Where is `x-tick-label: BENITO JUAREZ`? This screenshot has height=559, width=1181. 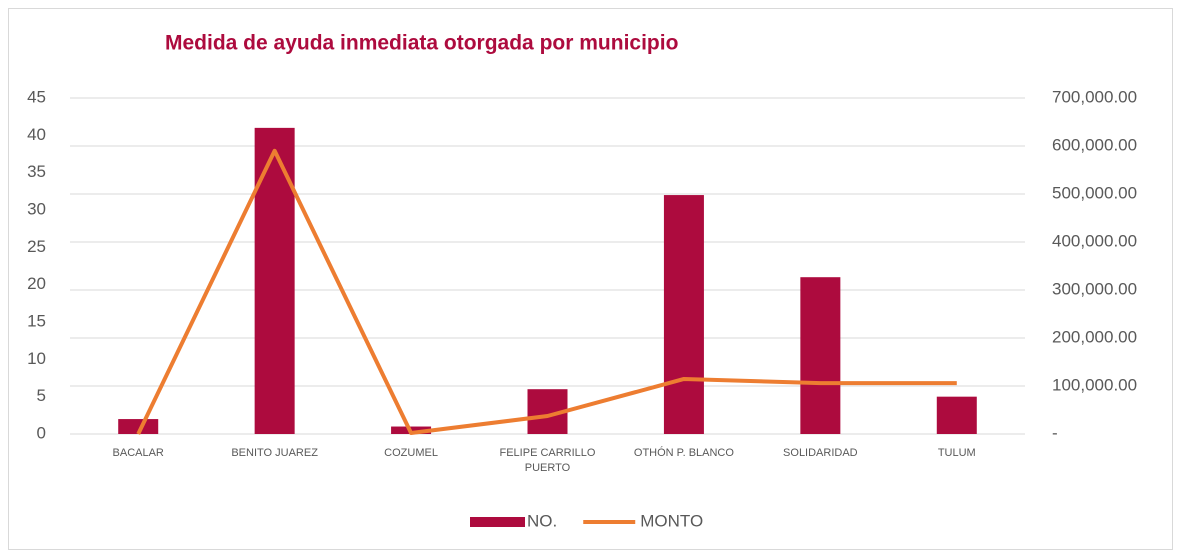
x-tick-label: BENITO JUAREZ is located at coordinates (274, 453).